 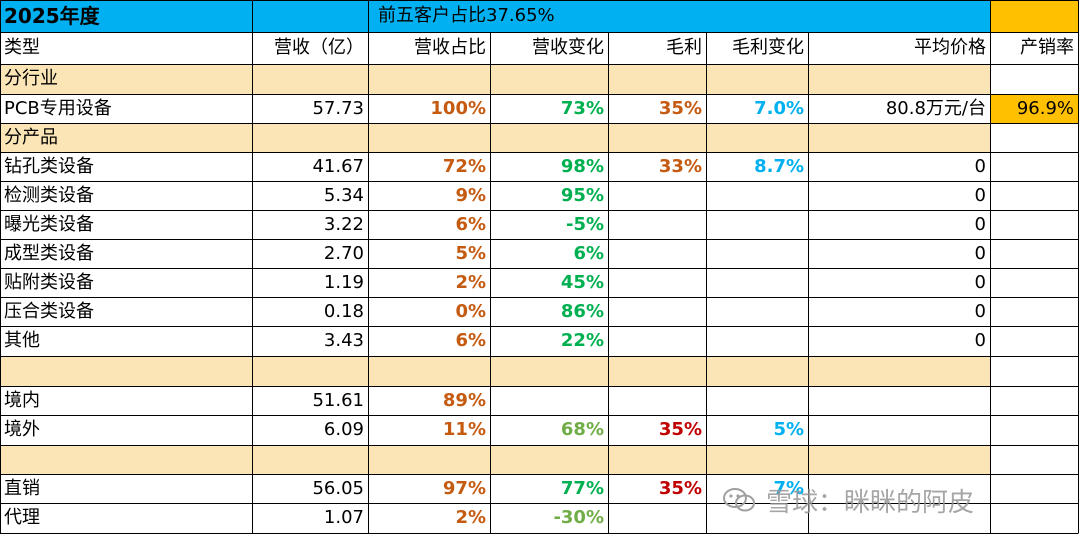 What do you see at coordinates (49, 282) in the screenshot?
I see `row-label: 贴附类设备` at bounding box center [49, 282].